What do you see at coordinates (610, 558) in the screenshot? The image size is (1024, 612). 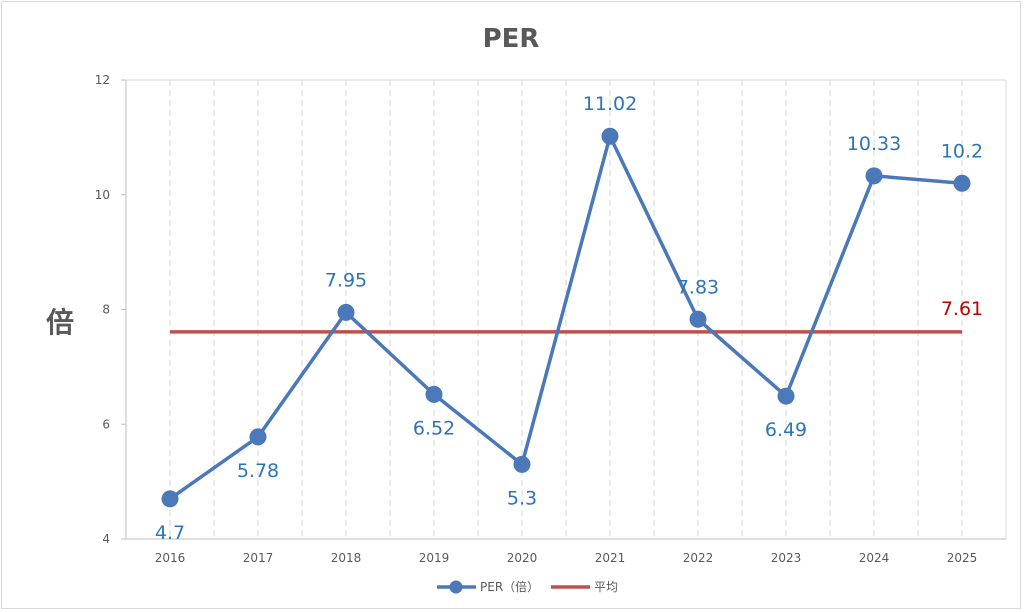 I see `x-tick-label: 2021` at bounding box center [610, 558].